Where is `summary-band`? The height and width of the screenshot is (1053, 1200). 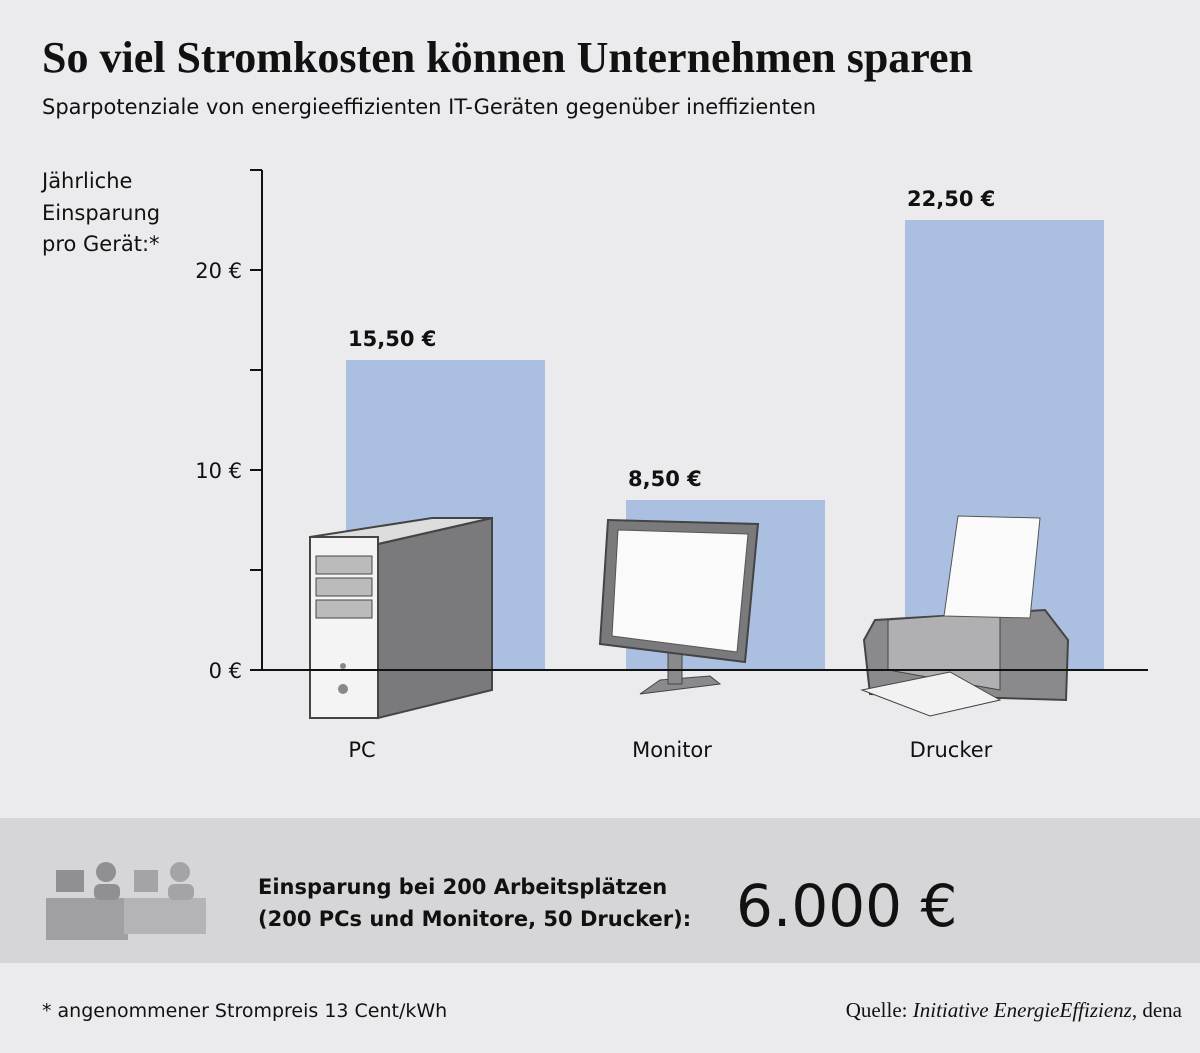 summary-band is located at coordinates (600, 890).